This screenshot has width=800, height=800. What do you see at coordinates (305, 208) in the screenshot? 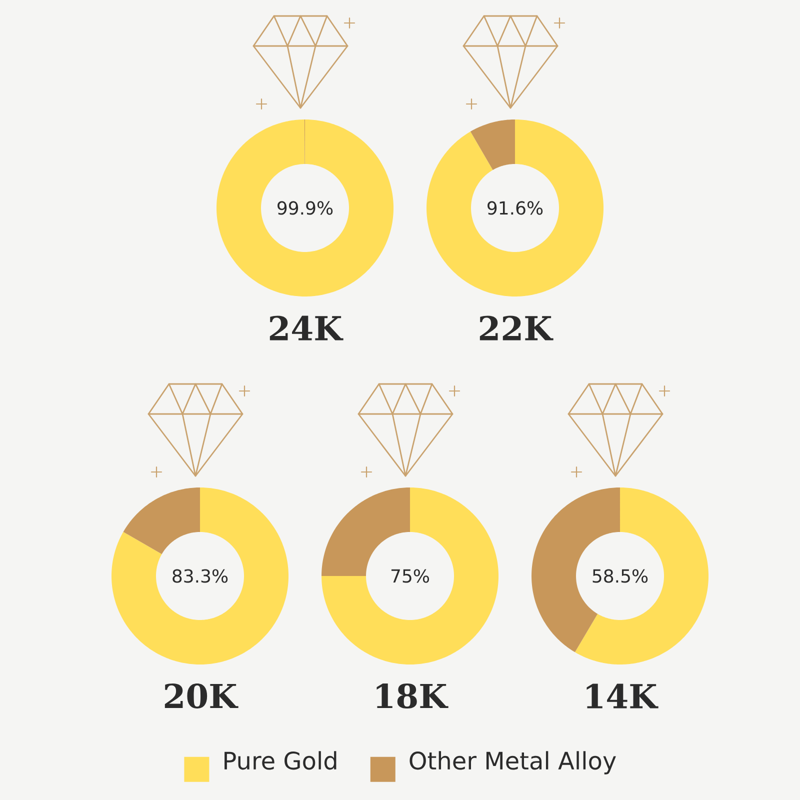
I see `data-label: 99.9%` at bounding box center [305, 208].